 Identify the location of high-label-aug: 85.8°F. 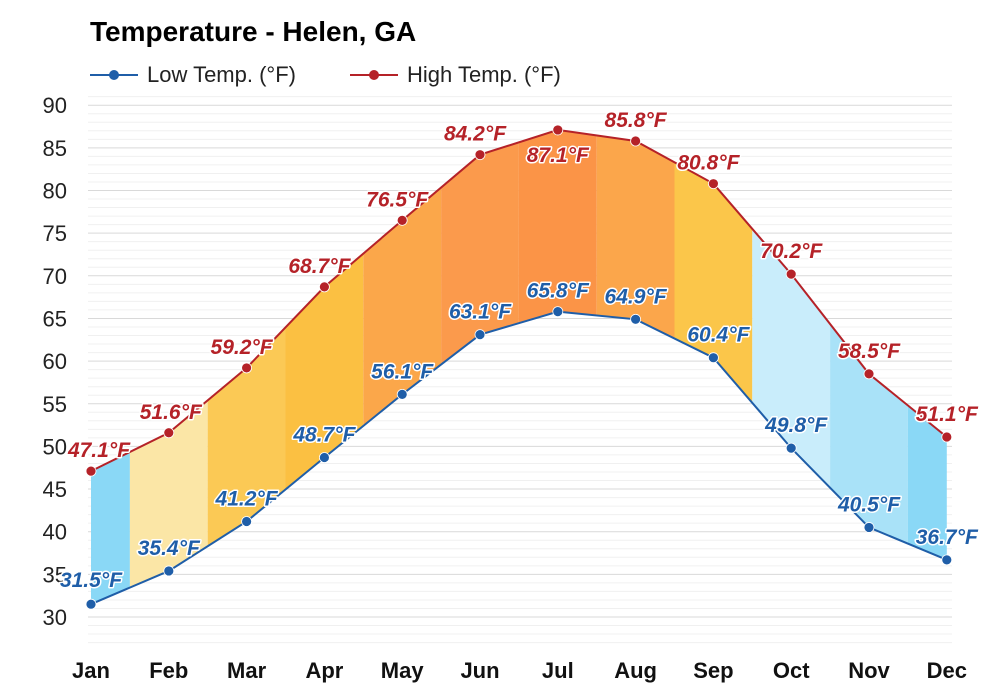
(636, 120).